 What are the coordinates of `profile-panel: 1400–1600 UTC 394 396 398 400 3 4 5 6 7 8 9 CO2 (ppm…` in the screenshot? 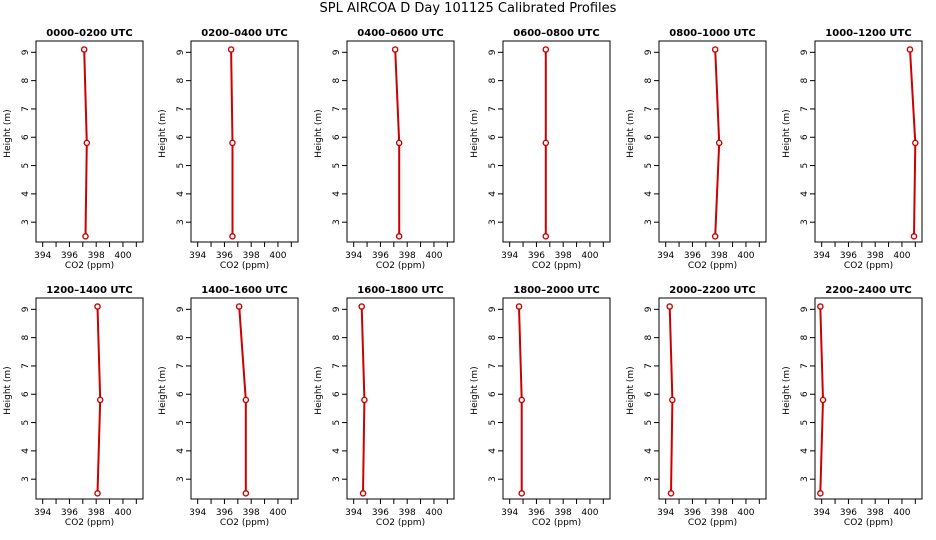 It's located at (228, 406).